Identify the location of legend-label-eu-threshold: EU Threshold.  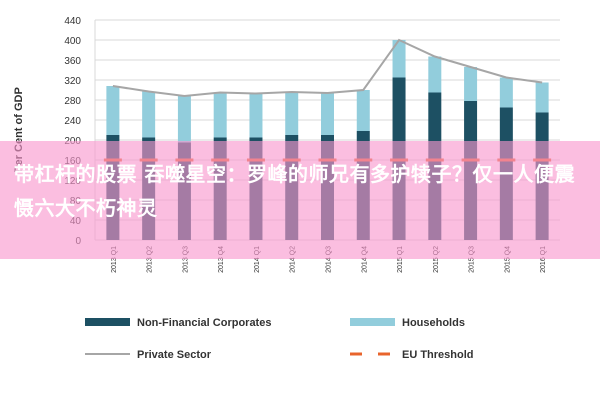
(438, 355).